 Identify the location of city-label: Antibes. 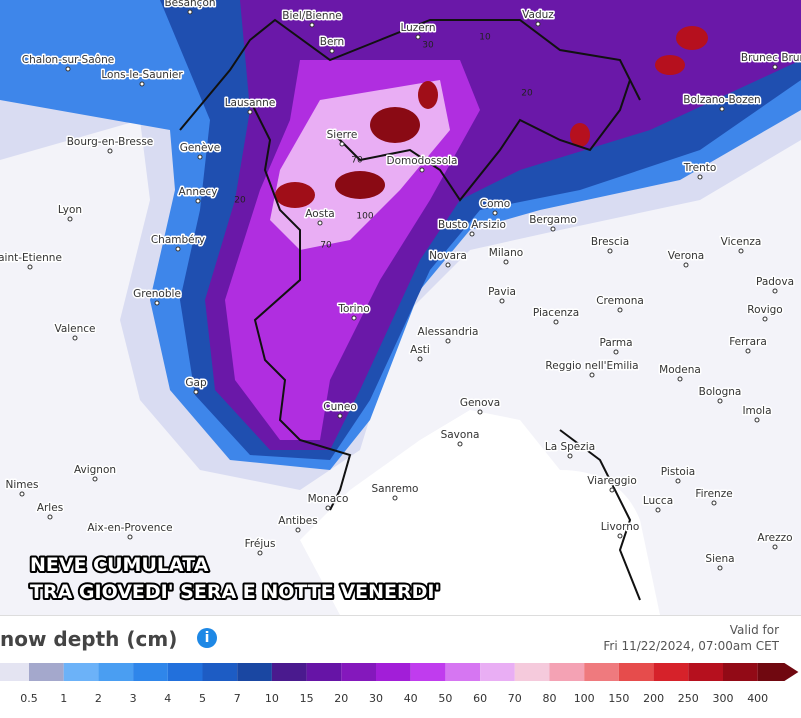
(297, 521).